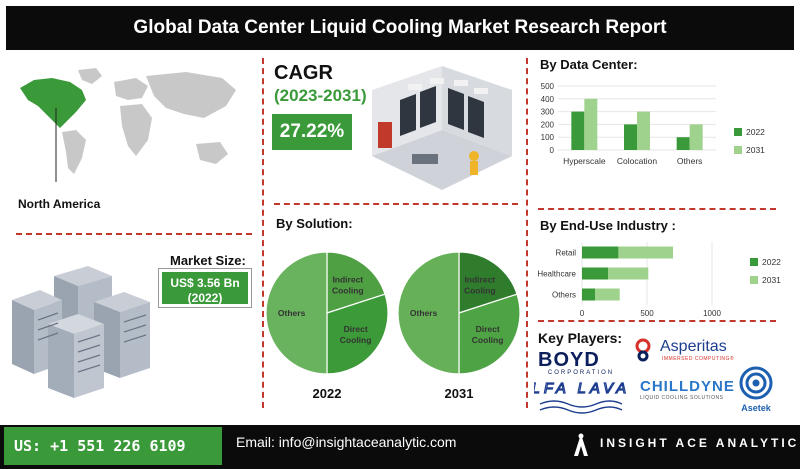  Describe the element at coordinates (584, 161) in the screenshot. I see `x-tick-label: Hyperscale` at that location.